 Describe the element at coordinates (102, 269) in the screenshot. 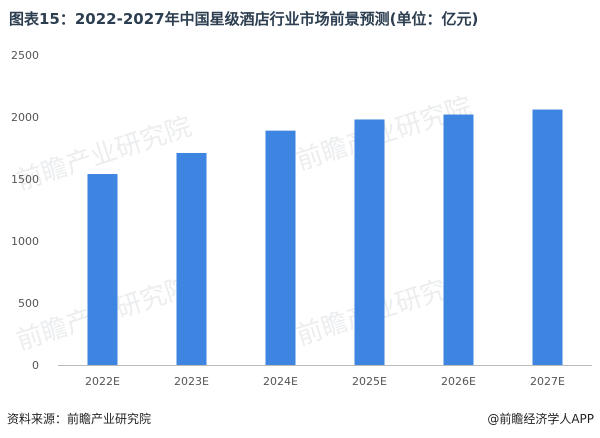

I see `bar-2022E` at that location.